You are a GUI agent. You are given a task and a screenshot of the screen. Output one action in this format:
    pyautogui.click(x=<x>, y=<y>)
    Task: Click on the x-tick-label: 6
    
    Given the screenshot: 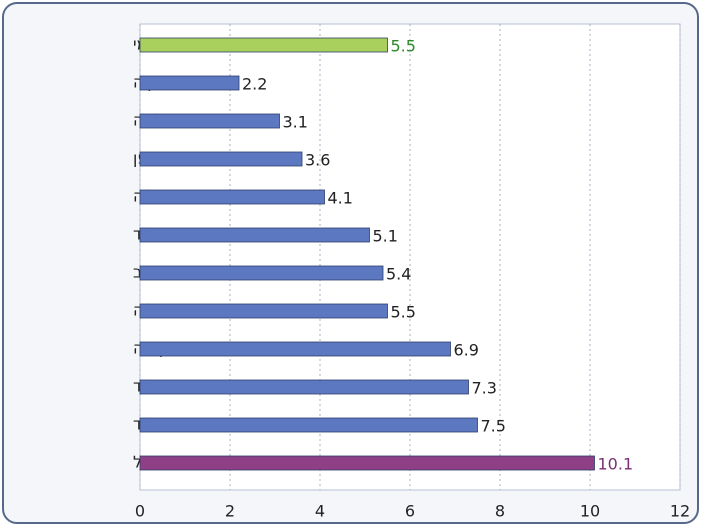 What is the action you would take?
    pyautogui.click(x=410, y=511)
    